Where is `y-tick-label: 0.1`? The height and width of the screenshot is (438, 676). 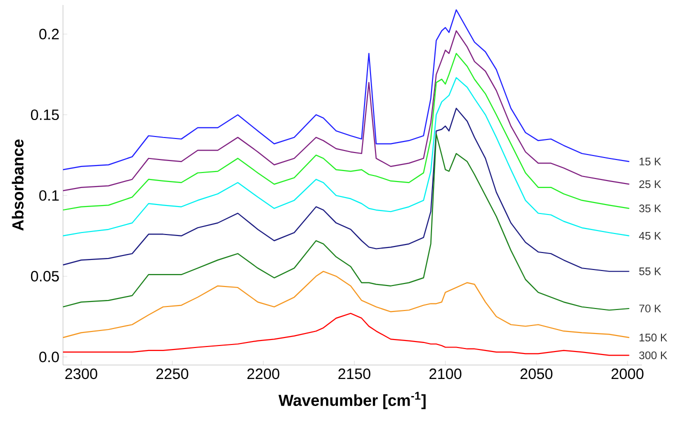 y-tick-label: 0.1 is located at coordinates (49, 195).